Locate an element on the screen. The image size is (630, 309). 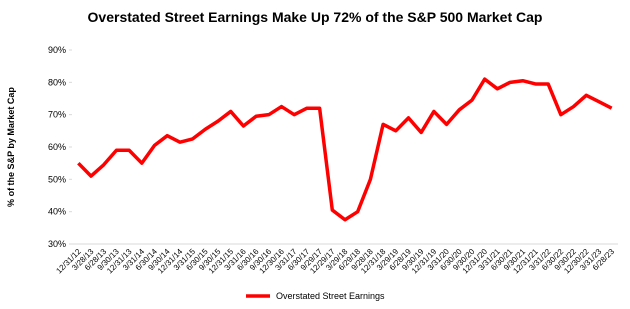
y-tick-label: 70% is located at coordinates (57, 115).